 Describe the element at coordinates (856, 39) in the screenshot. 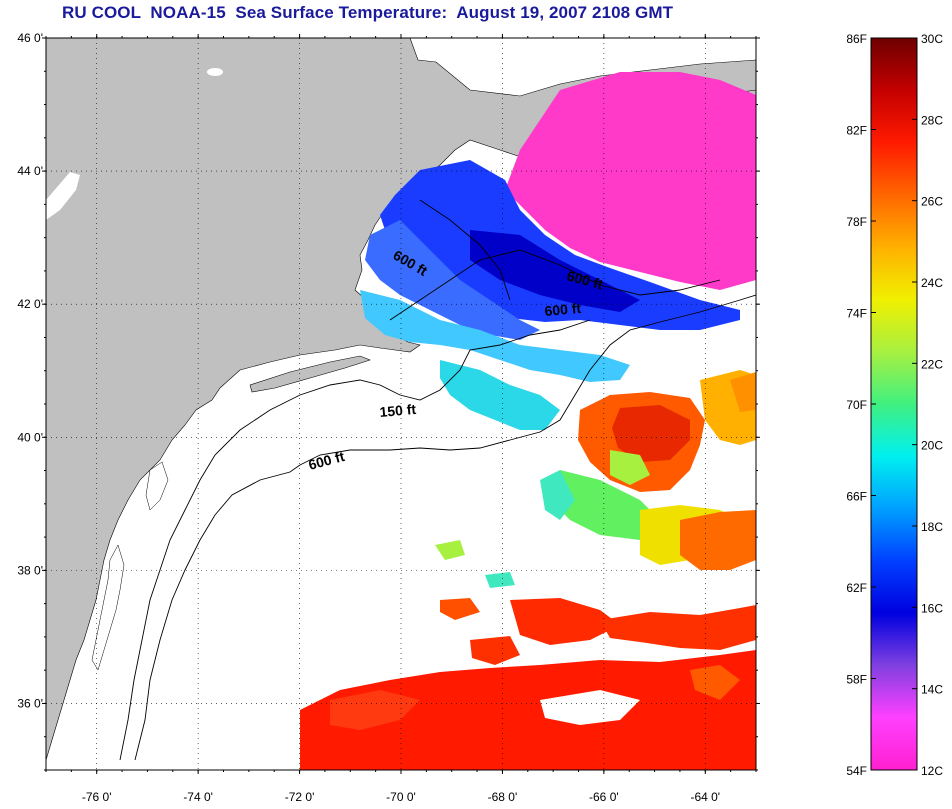

I see `colorbar-f-label: 86F` at that location.